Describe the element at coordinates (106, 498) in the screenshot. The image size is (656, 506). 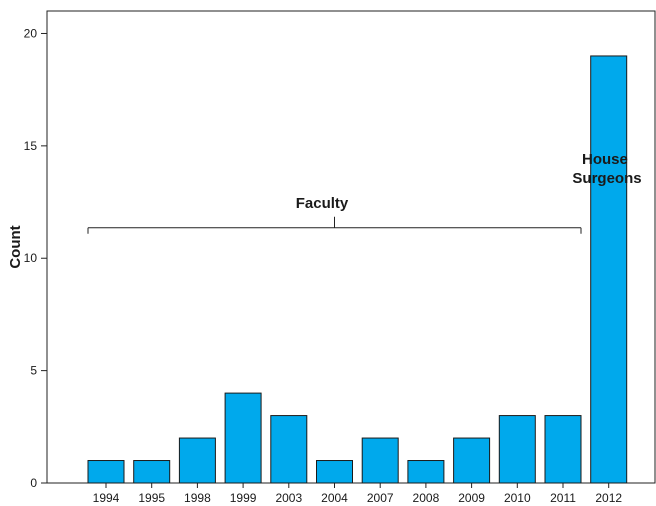
I see `x-tick-label: 1994` at that location.